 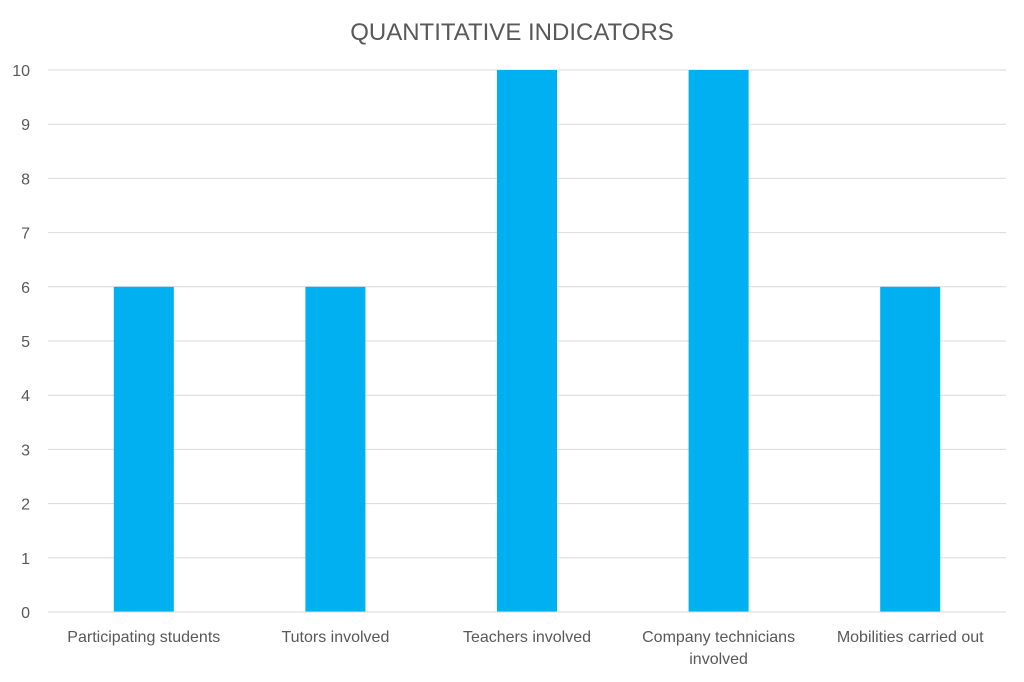 I want to click on y-tick-label: 0, so click(x=25, y=613).